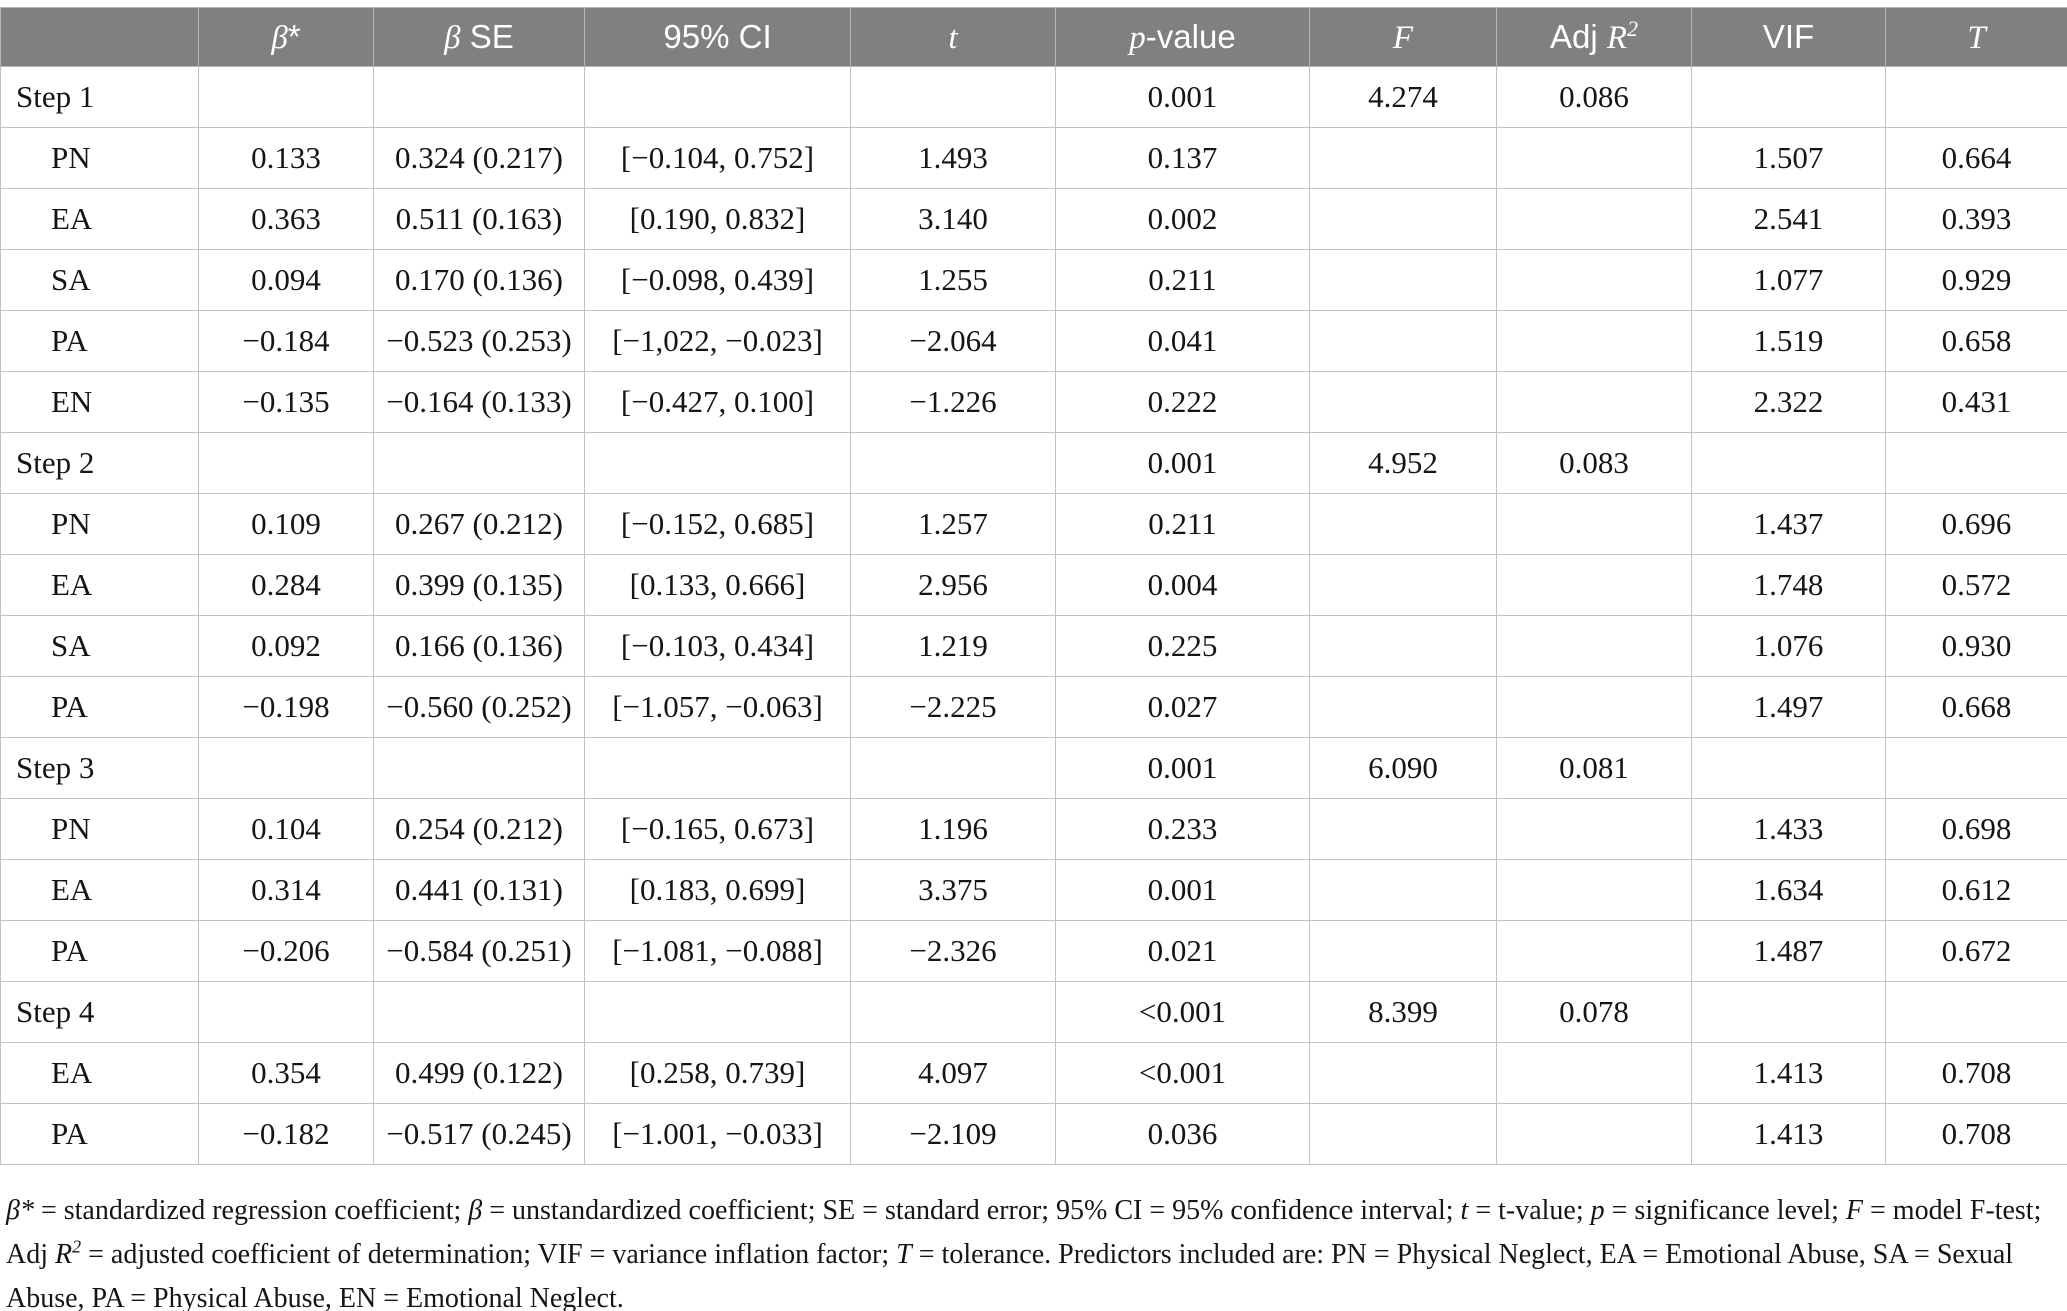 The height and width of the screenshot is (1311, 2067). Describe the element at coordinates (479, 890) in the screenshot. I see `cell-beta-se: 0.441 (0.131)` at that location.